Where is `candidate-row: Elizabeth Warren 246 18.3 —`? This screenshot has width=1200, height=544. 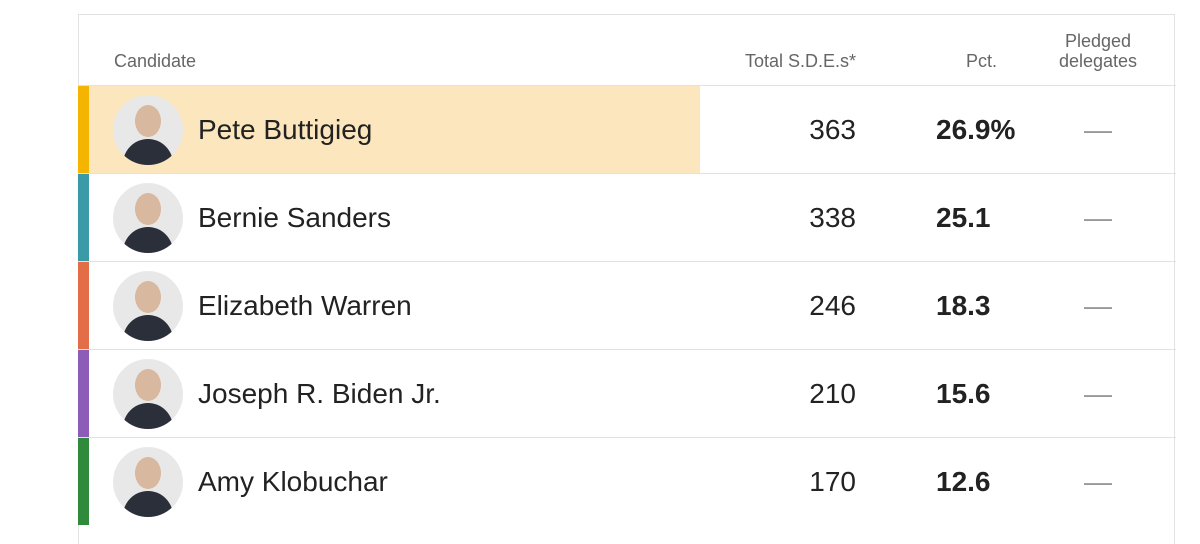 candidate-row: Elizabeth Warren 246 18.3 — is located at coordinates (627, 305).